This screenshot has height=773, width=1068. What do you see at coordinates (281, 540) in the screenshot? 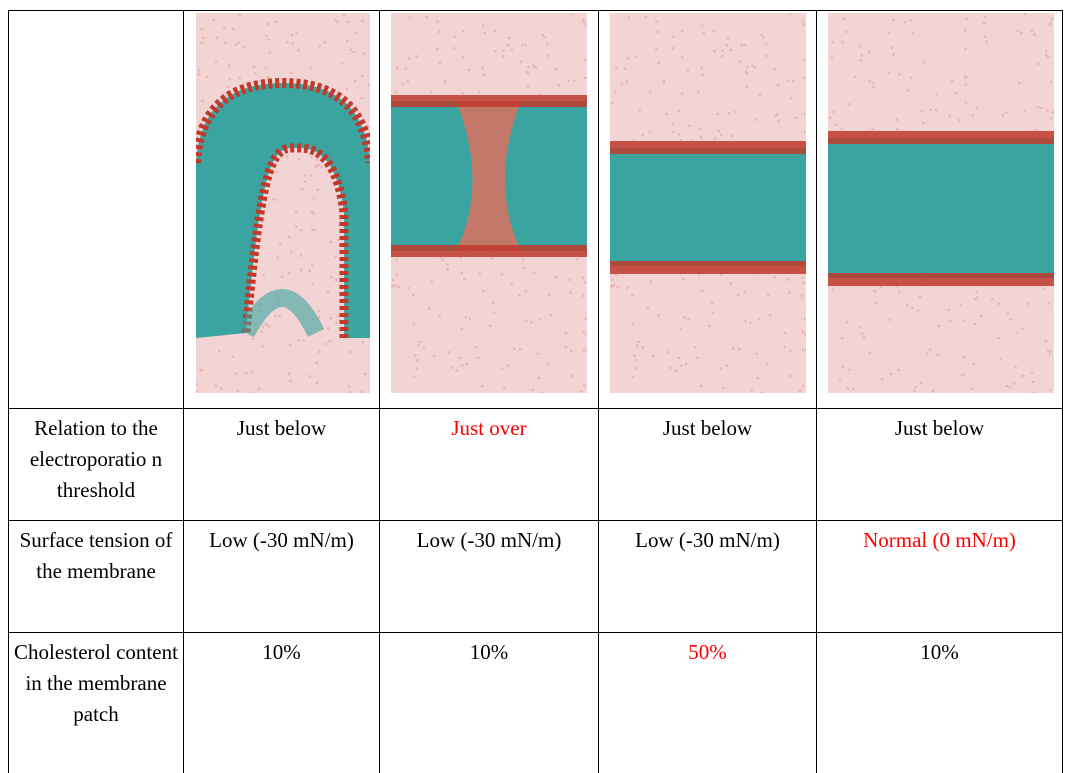
I see `cell-tension-1: Low (-30 mN/m)` at bounding box center [281, 540].